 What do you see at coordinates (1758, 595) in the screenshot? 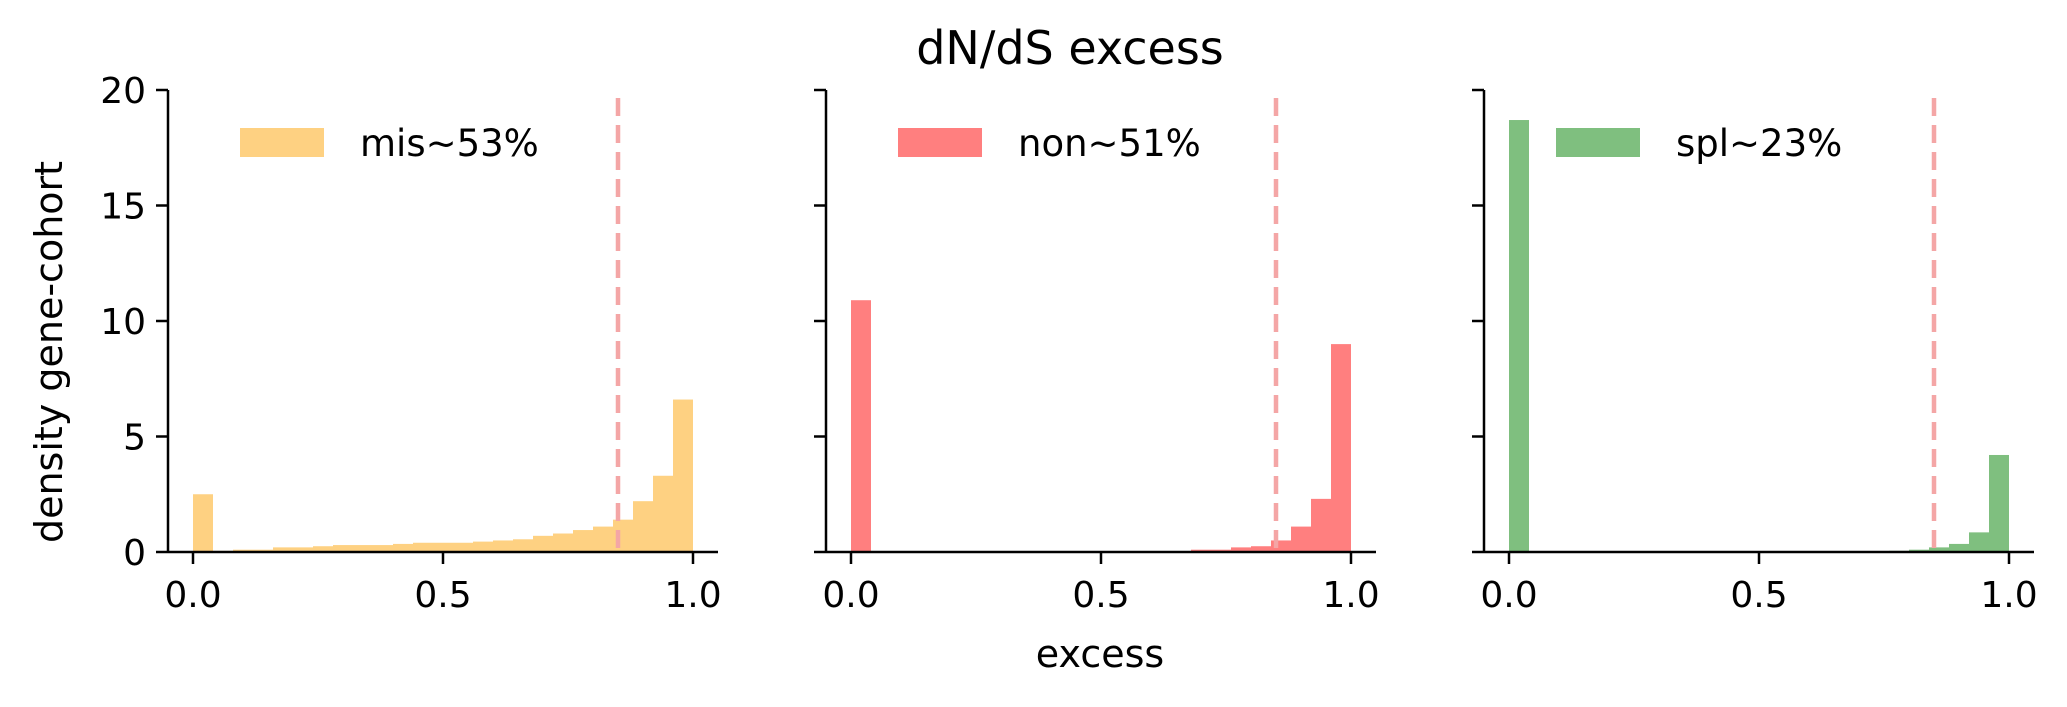
I see `spl-x-tick-label: 0.5` at bounding box center [1758, 595].